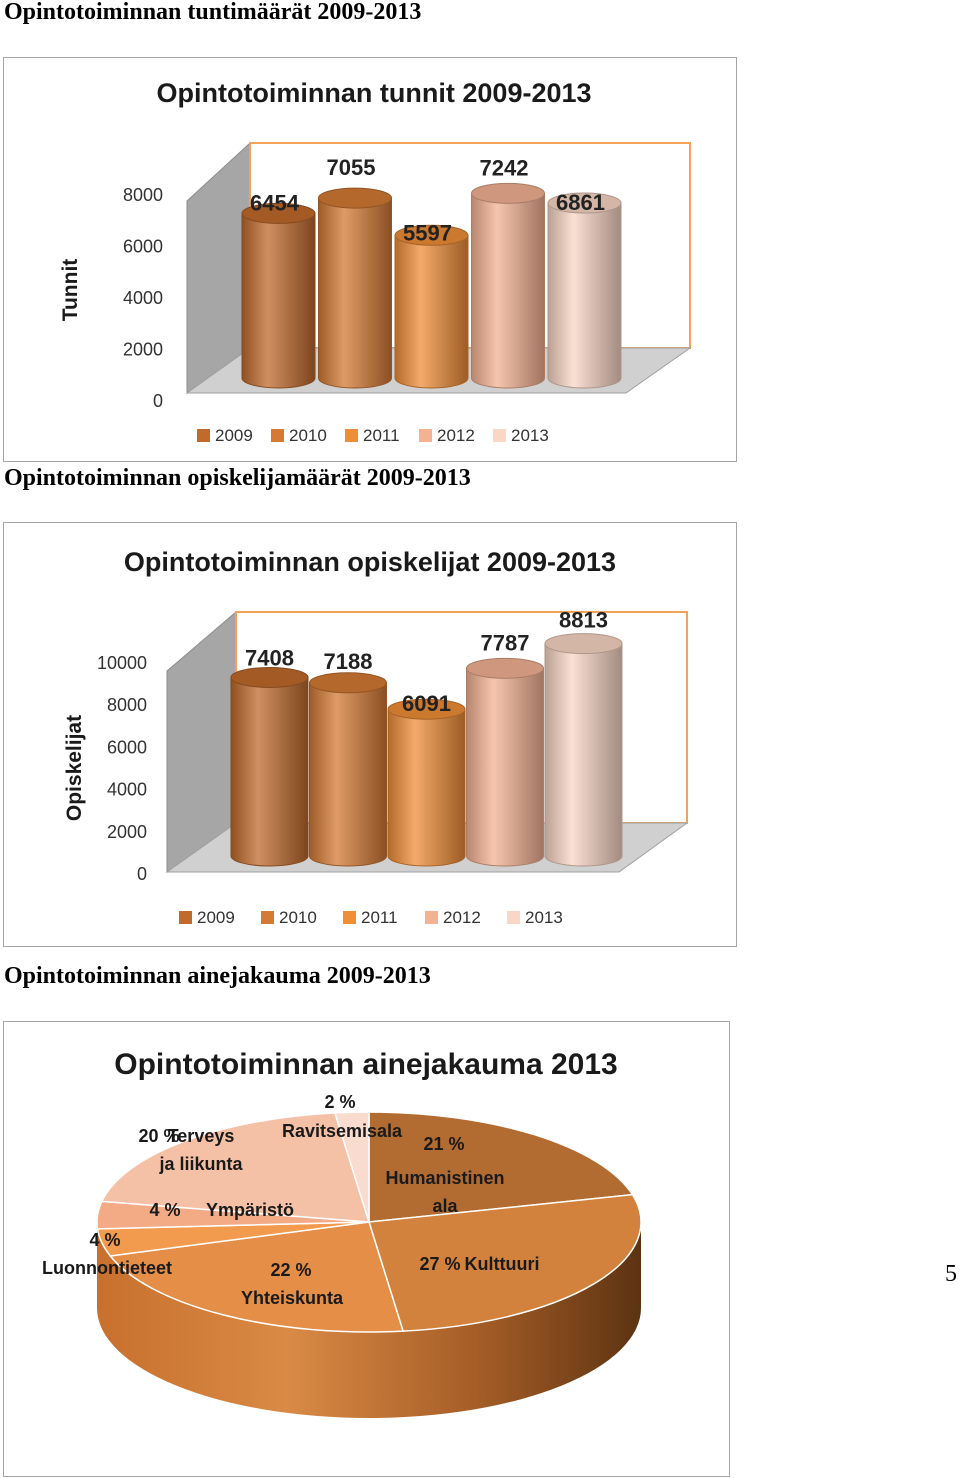  Describe the element at coordinates (122, 663) in the screenshot. I see `y-tick-label: 10000` at that location.